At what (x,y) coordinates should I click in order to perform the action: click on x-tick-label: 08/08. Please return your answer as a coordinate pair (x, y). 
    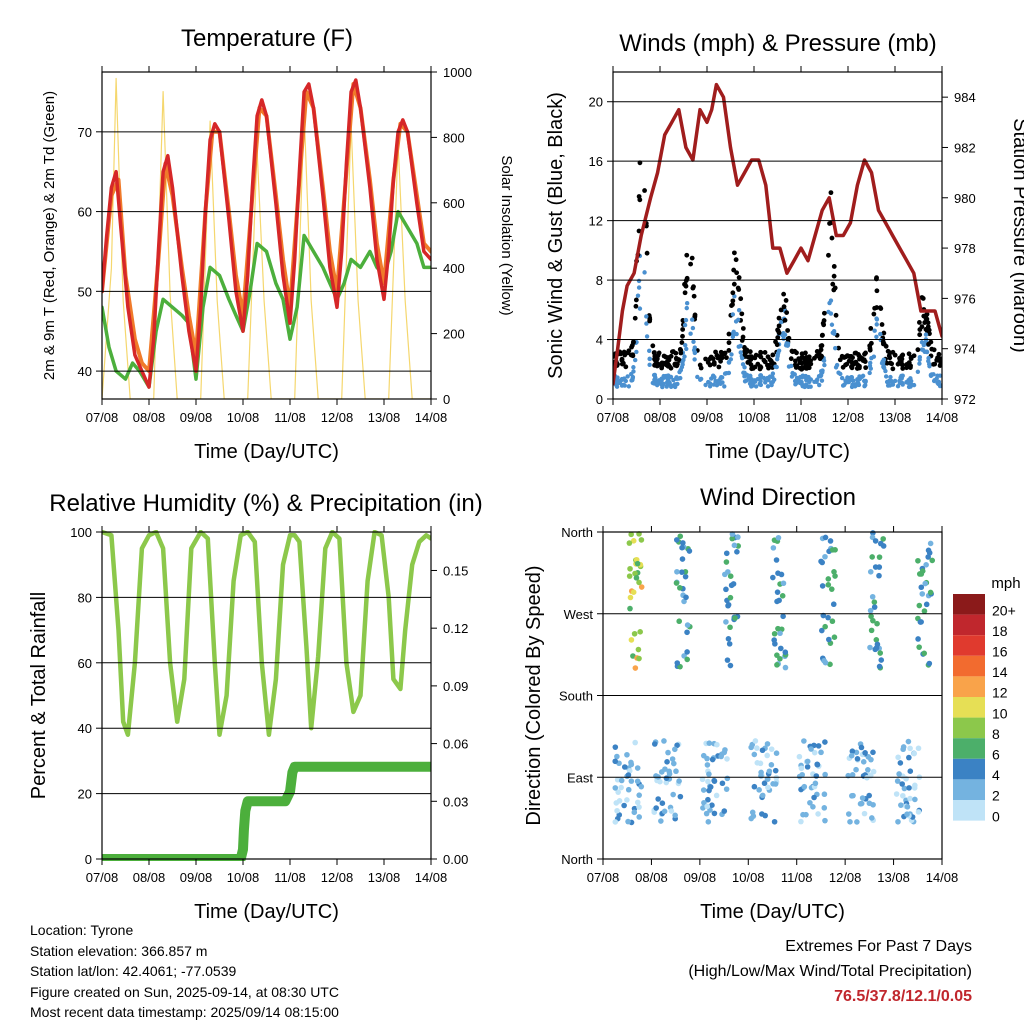
    Looking at the image, I should click on (651, 877).